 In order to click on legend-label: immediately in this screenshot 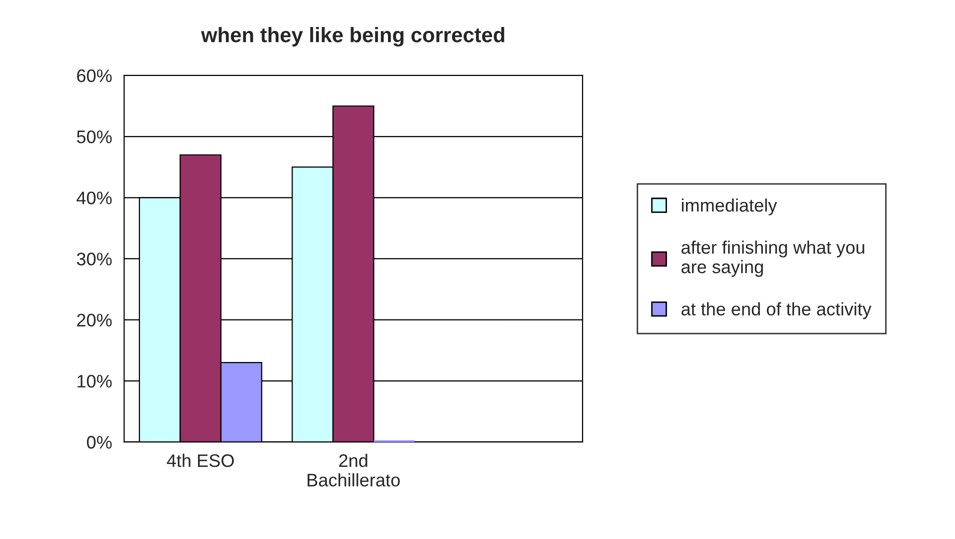, I will do `click(730, 207)`.